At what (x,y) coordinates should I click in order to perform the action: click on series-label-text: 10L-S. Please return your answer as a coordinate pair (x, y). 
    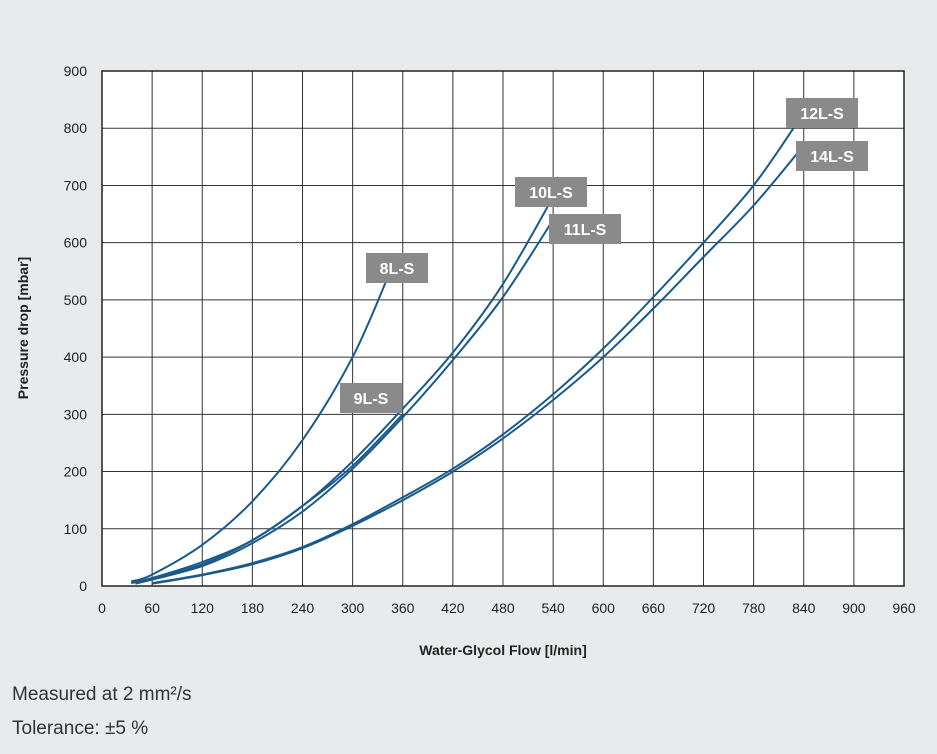
    Looking at the image, I should click on (551, 193).